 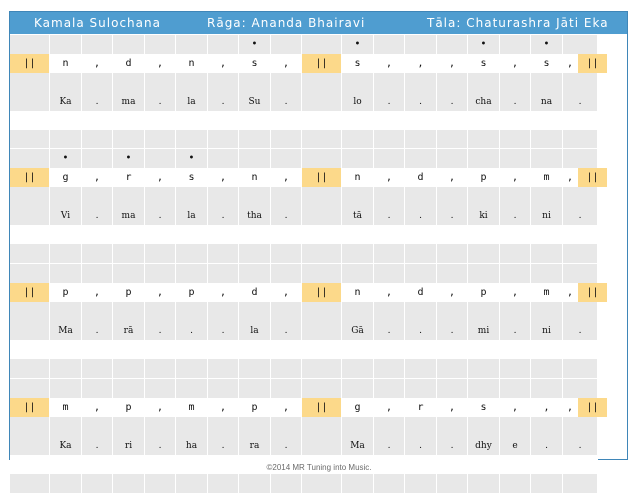 I want to click on sahitya-cell: ri, so click(x=129, y=445).